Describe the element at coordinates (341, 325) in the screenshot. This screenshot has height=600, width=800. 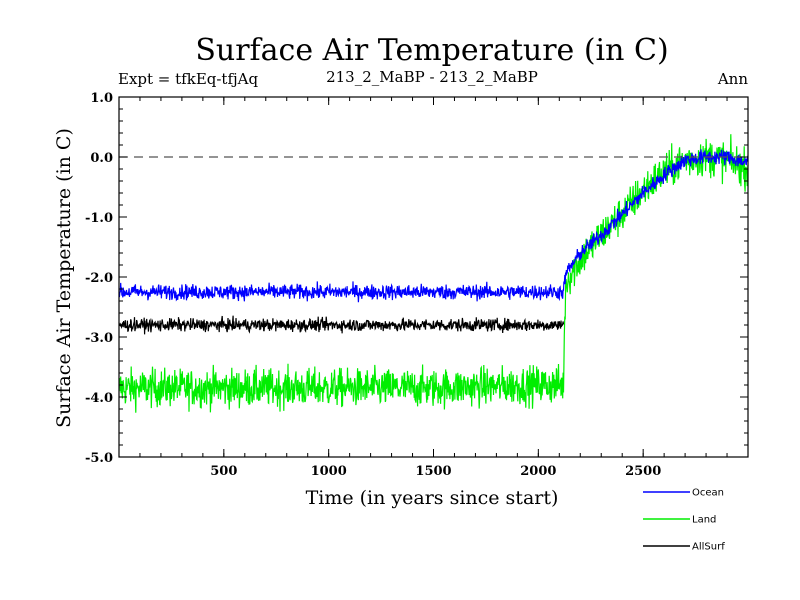
I see `series-line-allsurf` at that location.